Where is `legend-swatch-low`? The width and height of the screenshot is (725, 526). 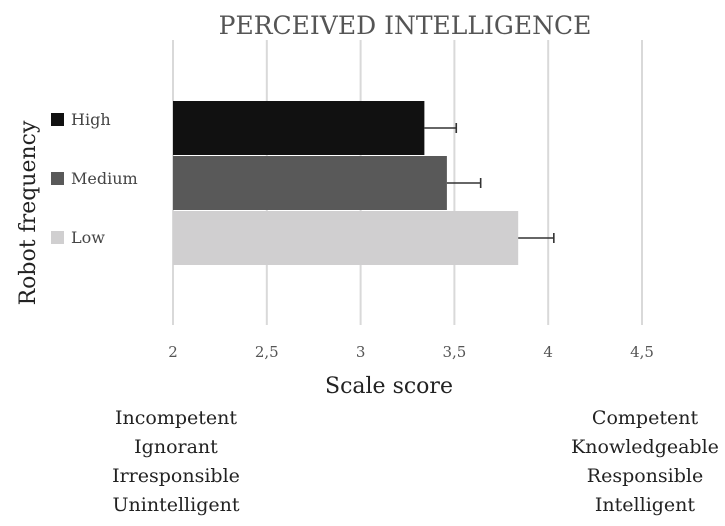 legend-swatch-low is located at coordinates (57, 237).